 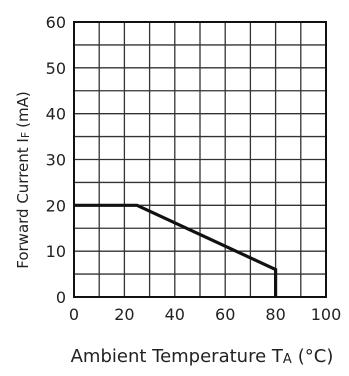 What do you see at coordinates (56, 22) in the screenshot?
I see `y-tick-label: 60` at bounding box center [56, 22].